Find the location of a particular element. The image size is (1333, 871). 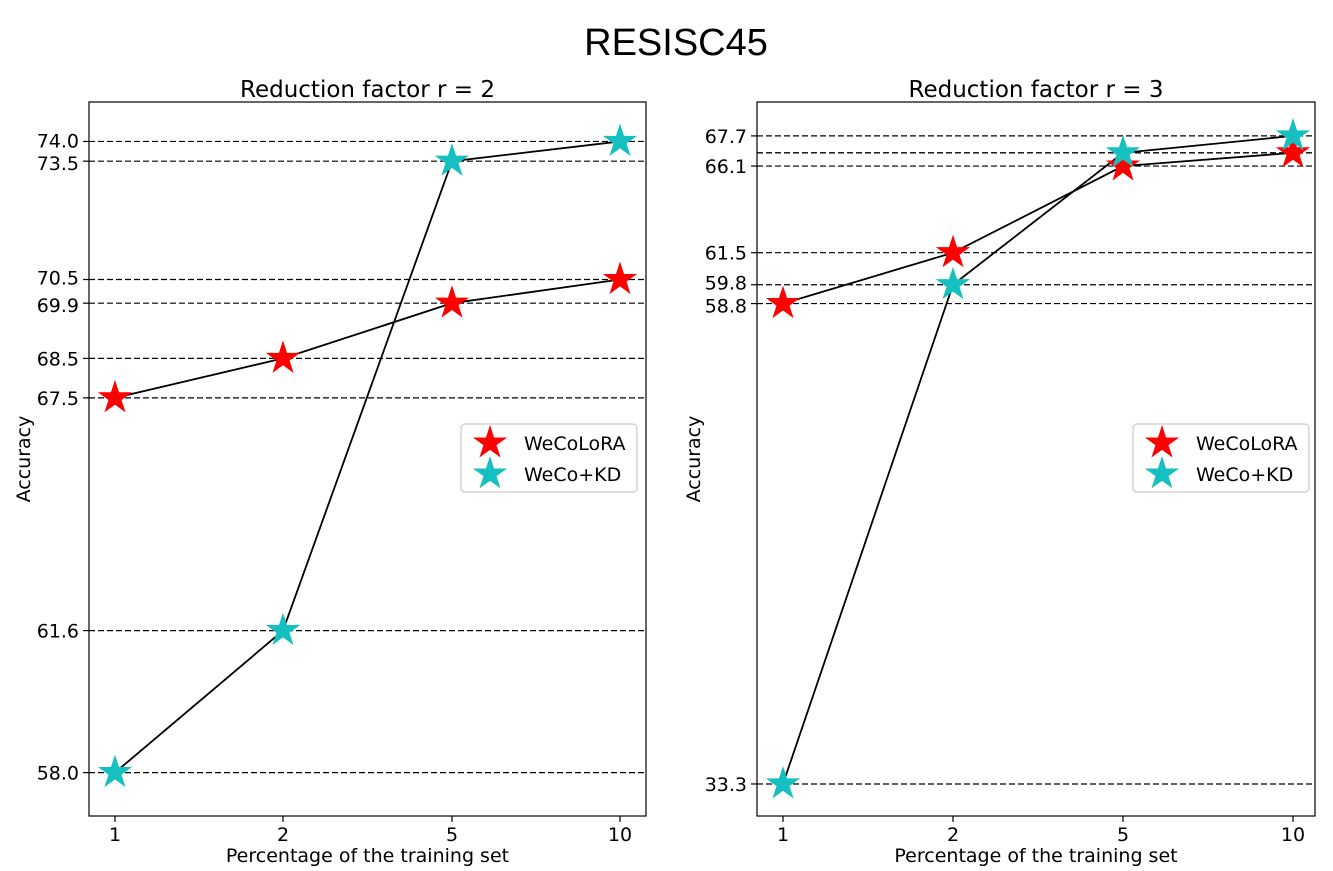

y-tick-label-4: 69.9 is located at coordinates (58, 306).